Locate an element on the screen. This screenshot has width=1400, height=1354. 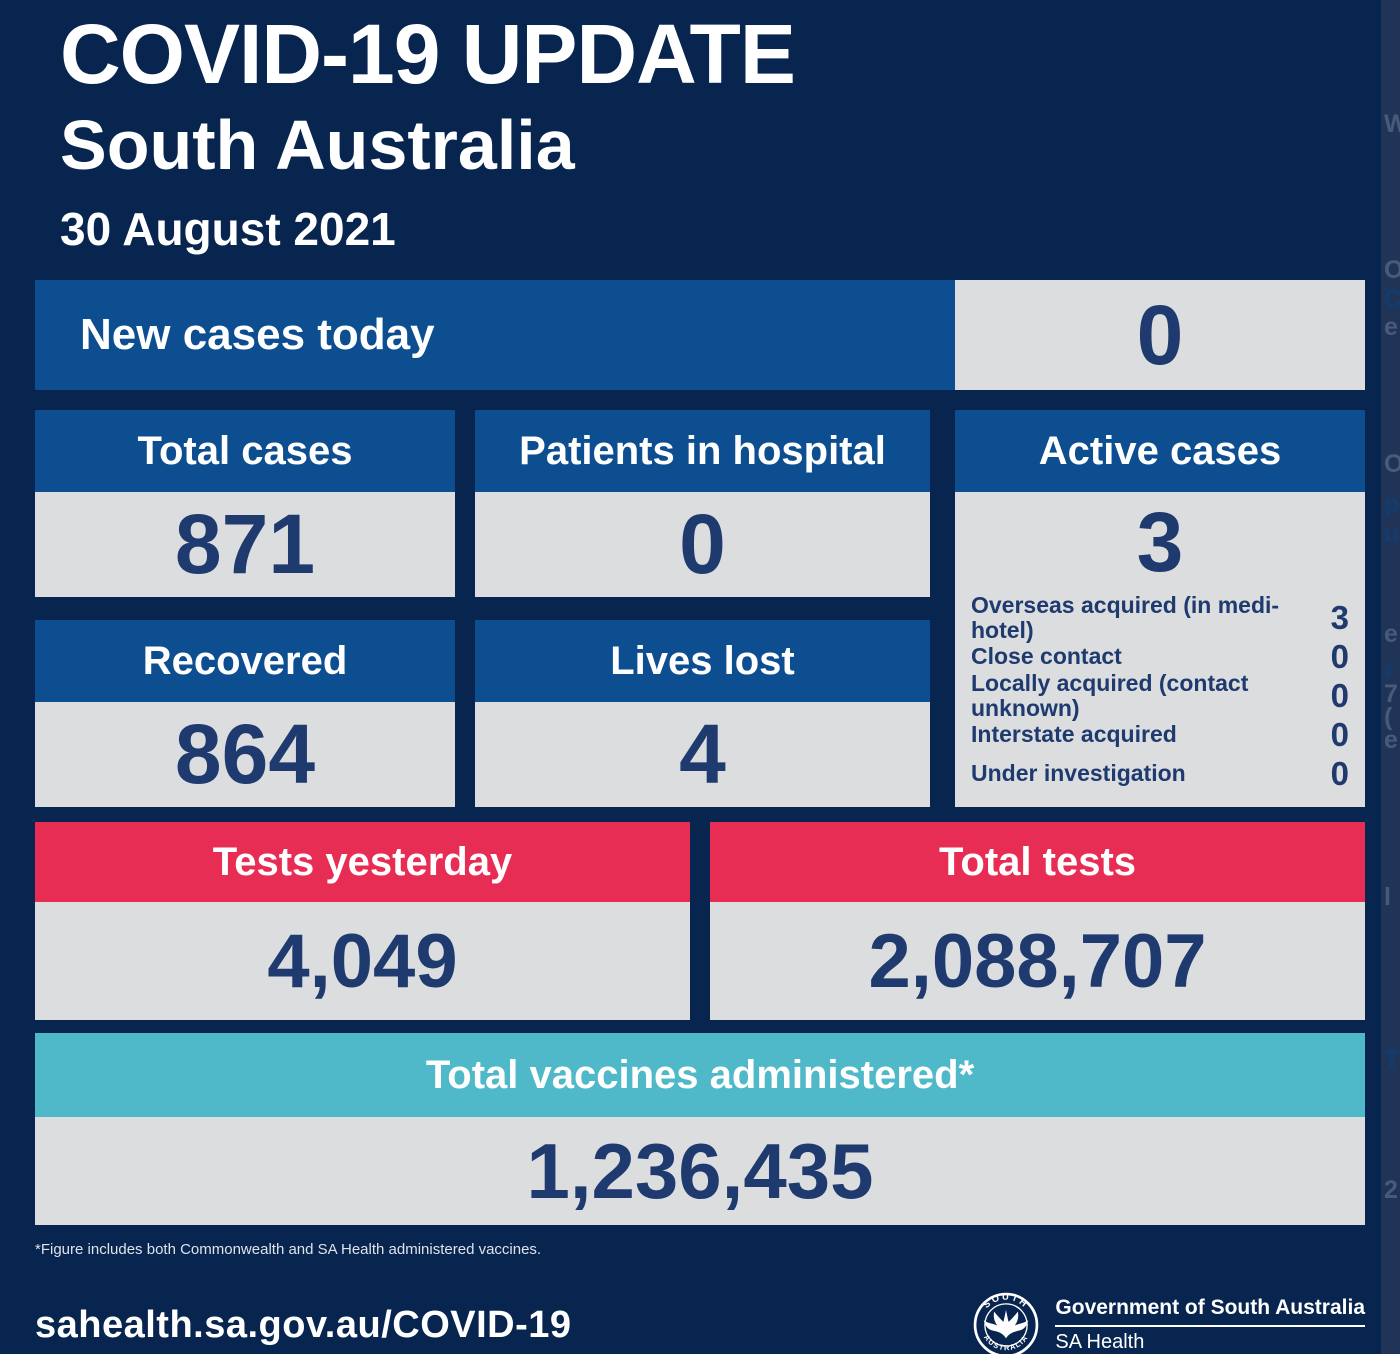
breakdown-row-locally-acquired: Locally acquired (contact unknown) 0 is located at coordinates (1160, 695).